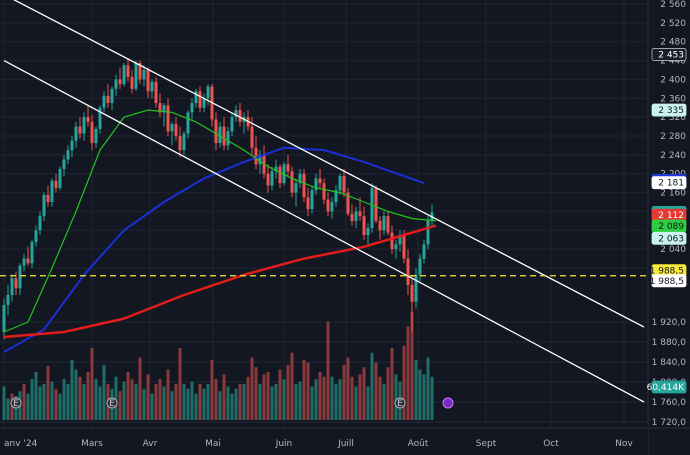 This screenshot has width=690, height=455. Describe the element at coordinates (448, 403) in the screenshot. I see `lightning-icon` at that location.